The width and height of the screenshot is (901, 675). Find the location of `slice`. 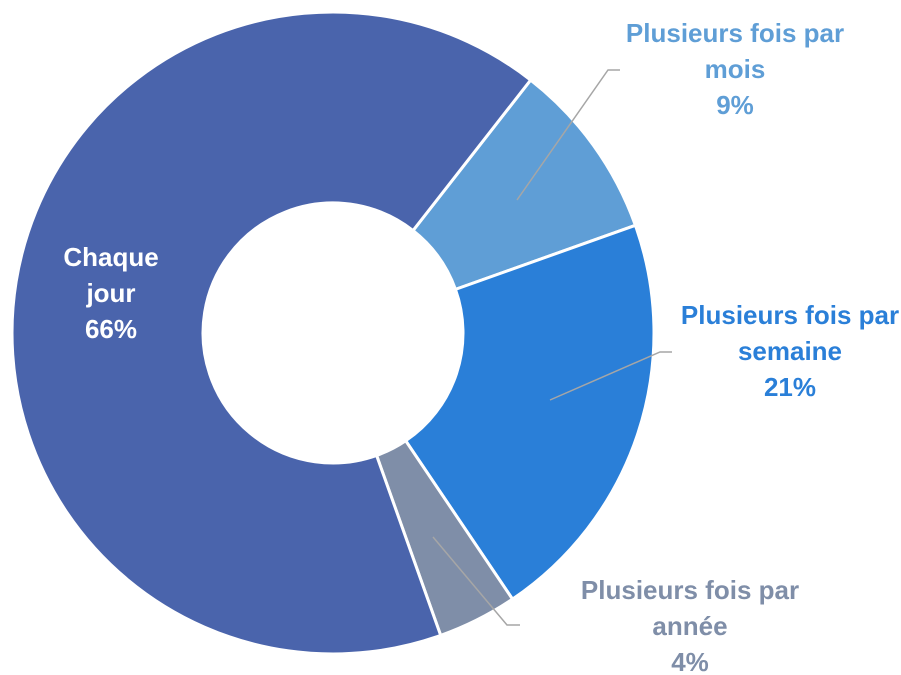

slice is located at coordinates (524, 184).